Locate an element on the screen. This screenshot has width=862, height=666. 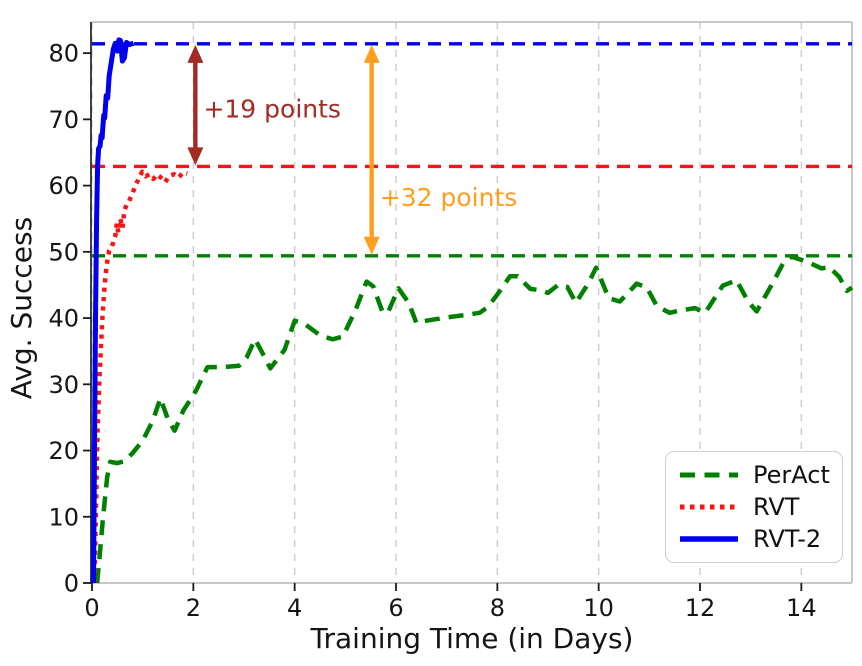
legend-label-peract: PerAct is located at coordinates (791, 475).